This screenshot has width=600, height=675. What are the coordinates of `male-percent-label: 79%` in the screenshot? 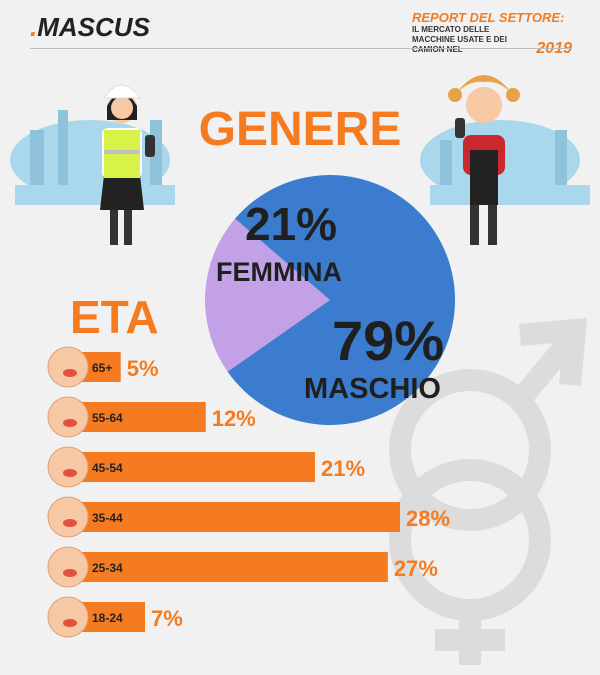 It's located at (388, 340).